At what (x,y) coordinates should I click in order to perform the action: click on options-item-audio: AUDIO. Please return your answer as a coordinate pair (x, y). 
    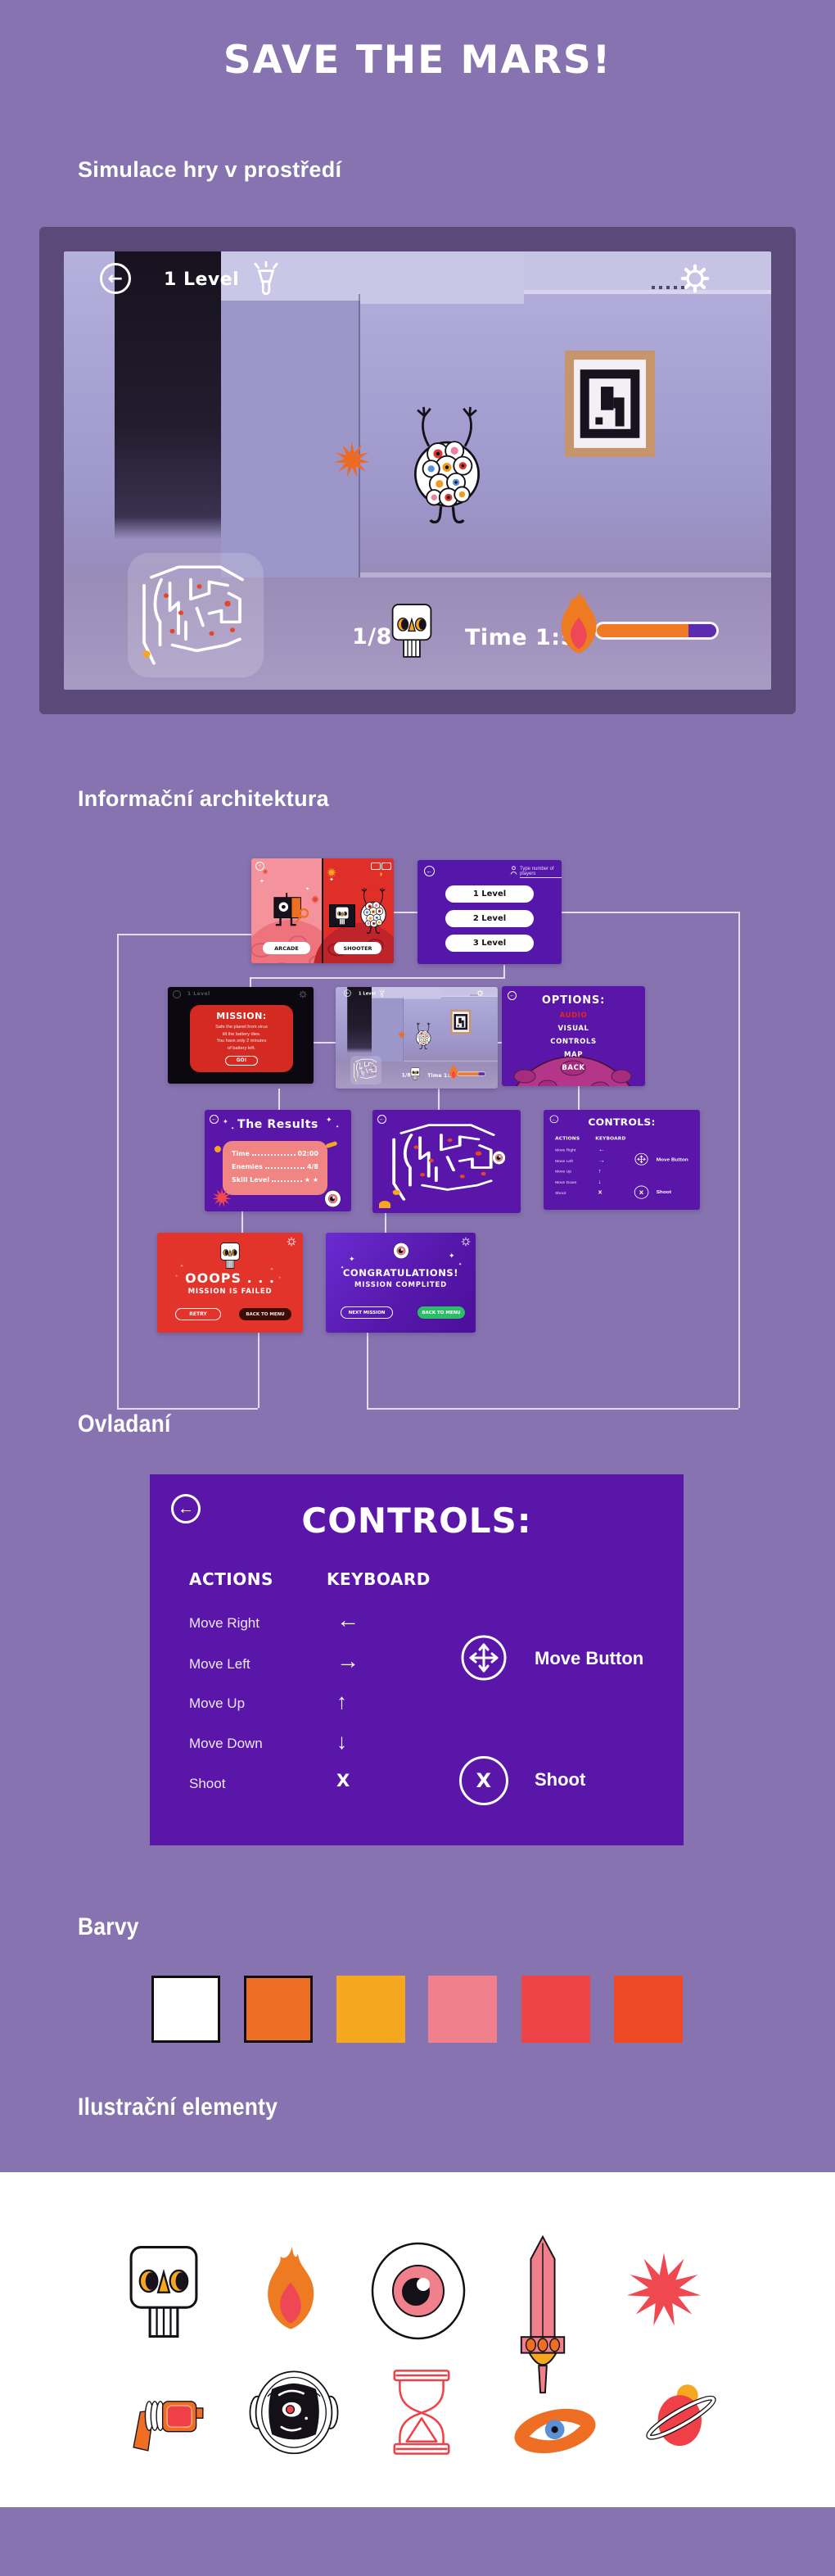
    Looking at the image, I should click on (573, 1016).